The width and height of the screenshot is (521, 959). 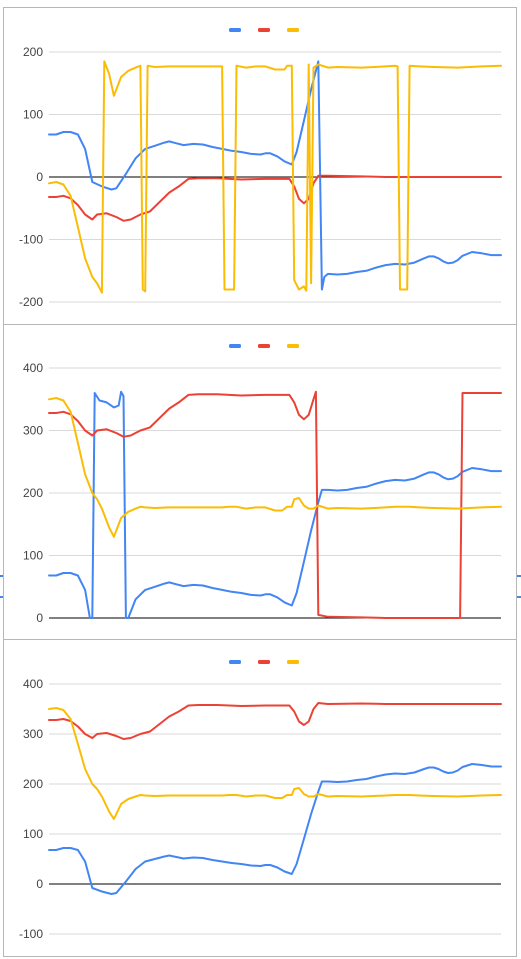 I want to click on y-tick-label: -200, so click(x=31, y=302).